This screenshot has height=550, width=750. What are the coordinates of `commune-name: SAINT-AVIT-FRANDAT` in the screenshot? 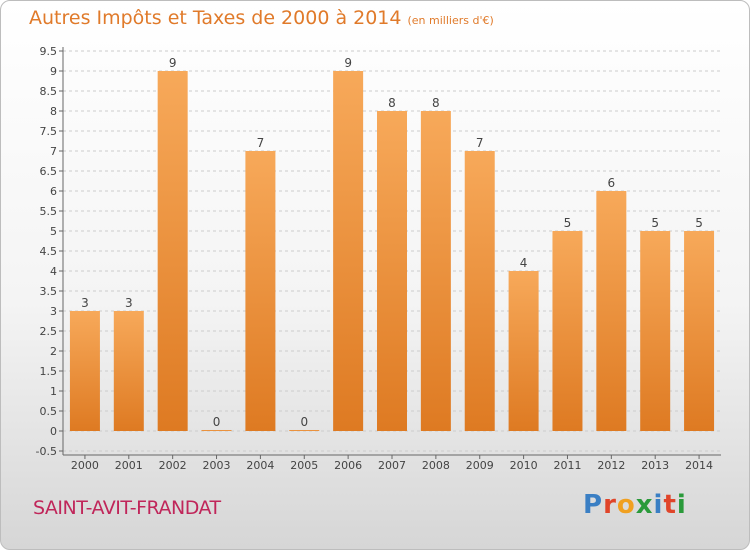 It's located at (127, 508).